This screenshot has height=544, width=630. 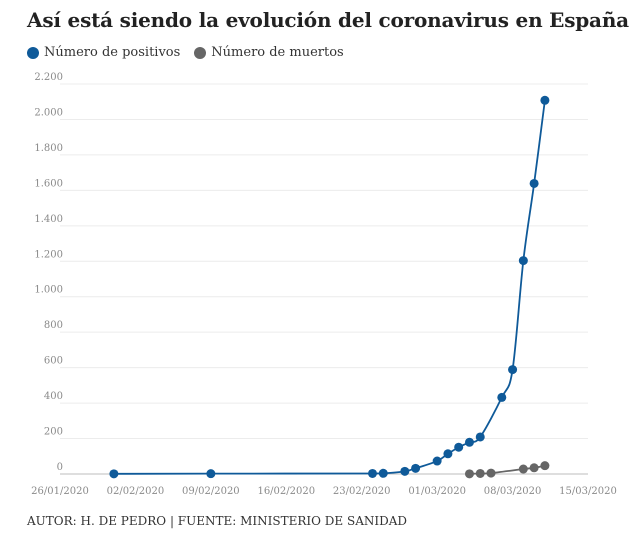 I want to click on y-tick-label: 800, so click(x=53, y=325).